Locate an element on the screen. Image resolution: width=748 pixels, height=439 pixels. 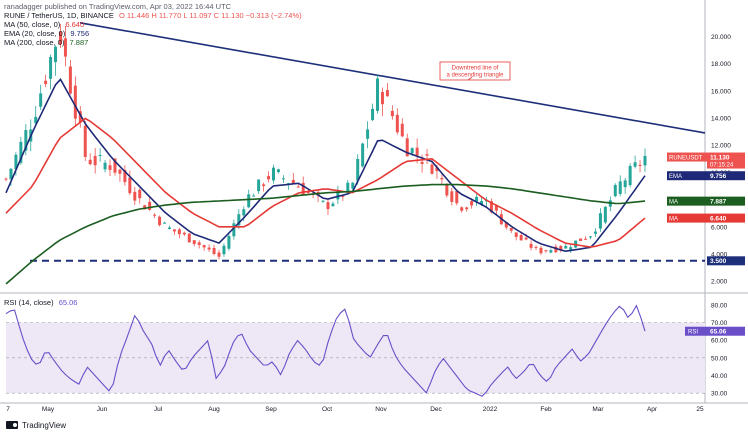
price-badge-value: 6.640 is located at coordinates (718, 218).